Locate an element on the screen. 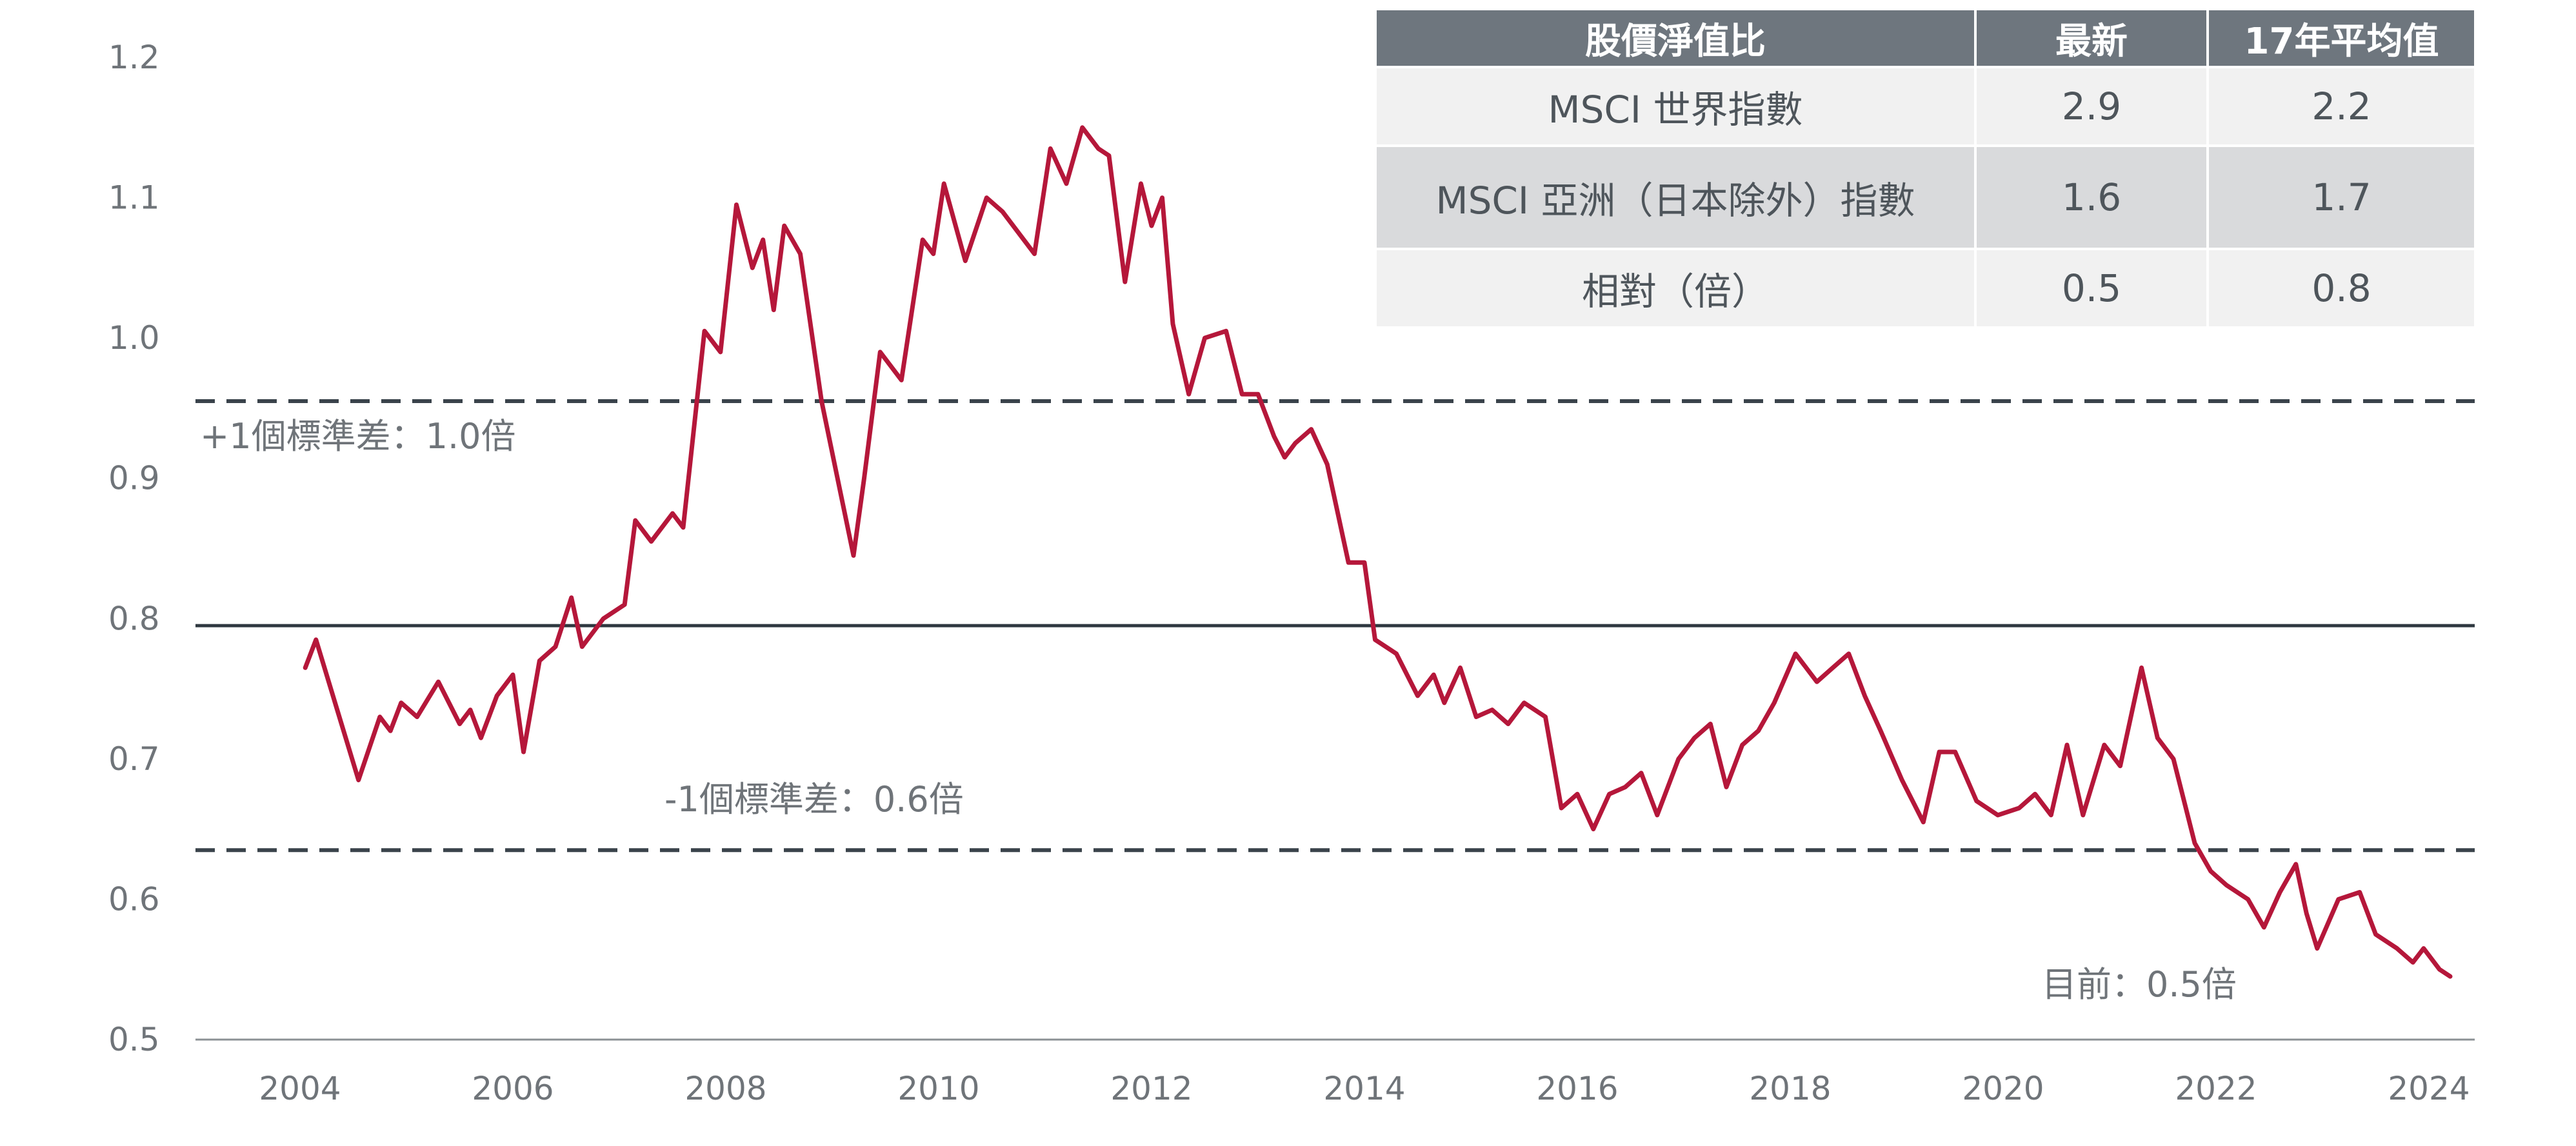  cell-latest: 0.5 is located at coordinates (2091, 288).